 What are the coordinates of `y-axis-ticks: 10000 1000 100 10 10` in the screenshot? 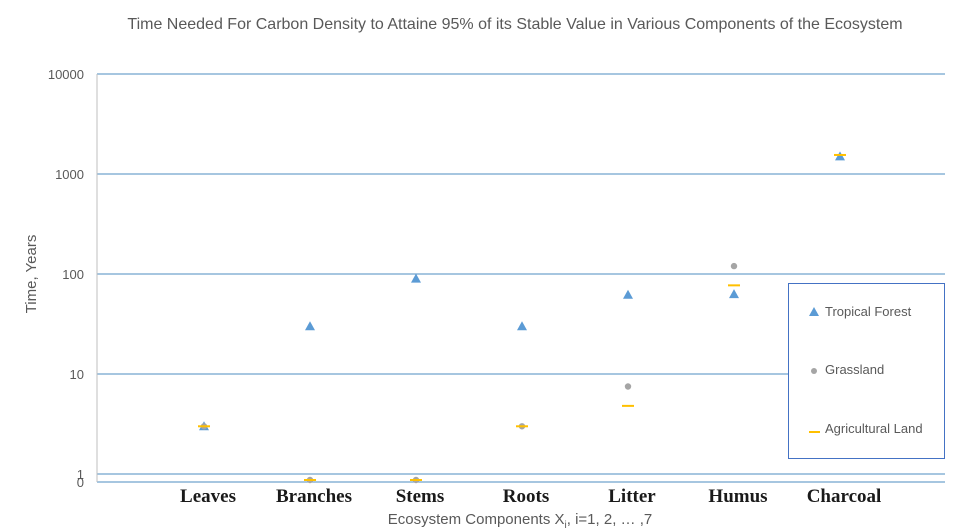 It's located at (66, 278).